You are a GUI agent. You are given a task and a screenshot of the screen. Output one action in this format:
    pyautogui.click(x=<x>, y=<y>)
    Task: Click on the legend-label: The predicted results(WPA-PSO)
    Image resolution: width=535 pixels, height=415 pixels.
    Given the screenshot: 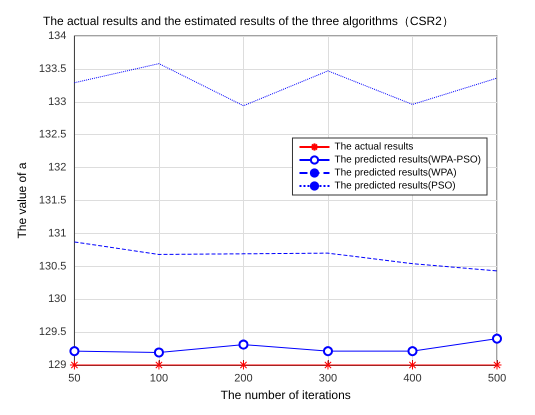 What is the action you would take?
    pyautogui.click(x=408, y=160)
    